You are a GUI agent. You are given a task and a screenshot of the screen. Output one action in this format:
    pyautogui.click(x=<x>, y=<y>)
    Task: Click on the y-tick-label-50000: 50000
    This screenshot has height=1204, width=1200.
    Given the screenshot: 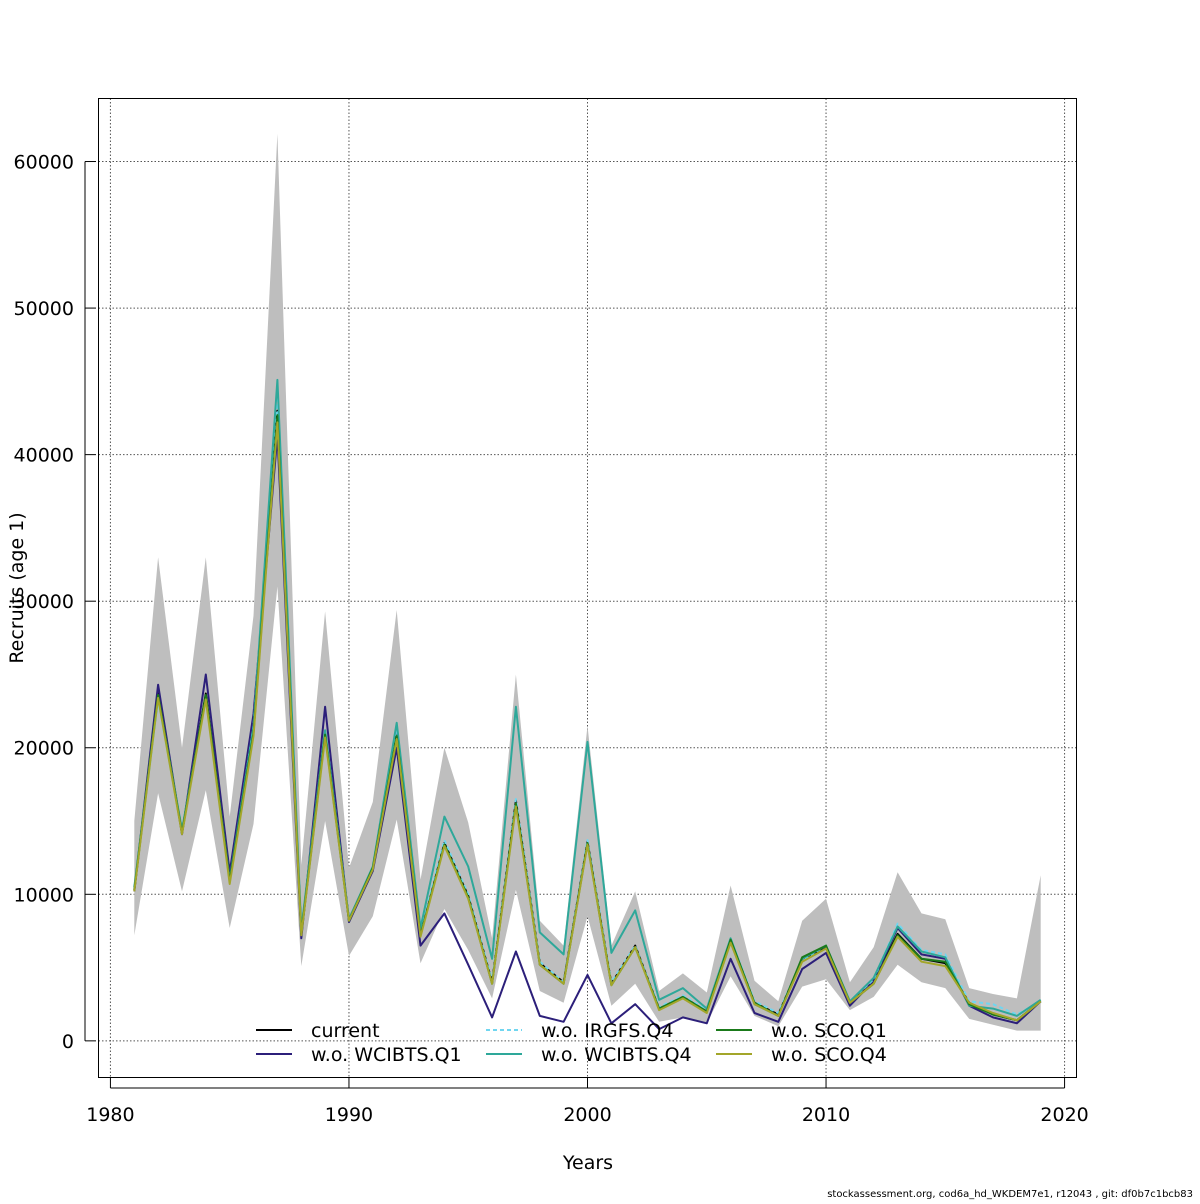 What is the action you would take?
    pyautogui.click(x=44, y=309)
    